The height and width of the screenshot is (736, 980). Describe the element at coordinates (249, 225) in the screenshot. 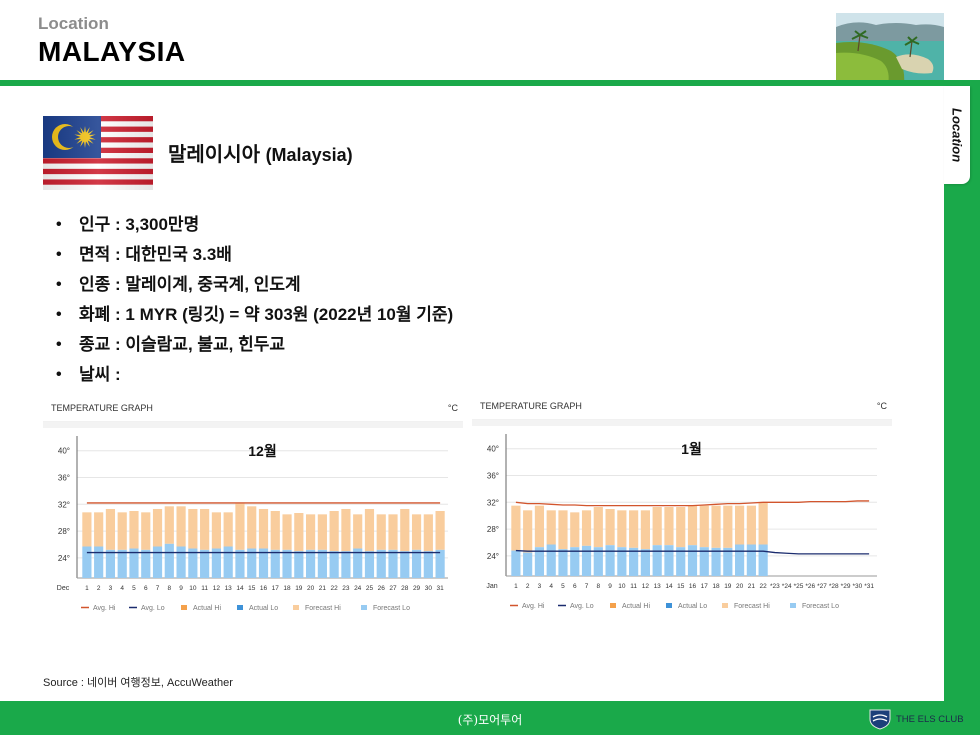

I see `fact-population: 인구 : 3,300만명` at that location.